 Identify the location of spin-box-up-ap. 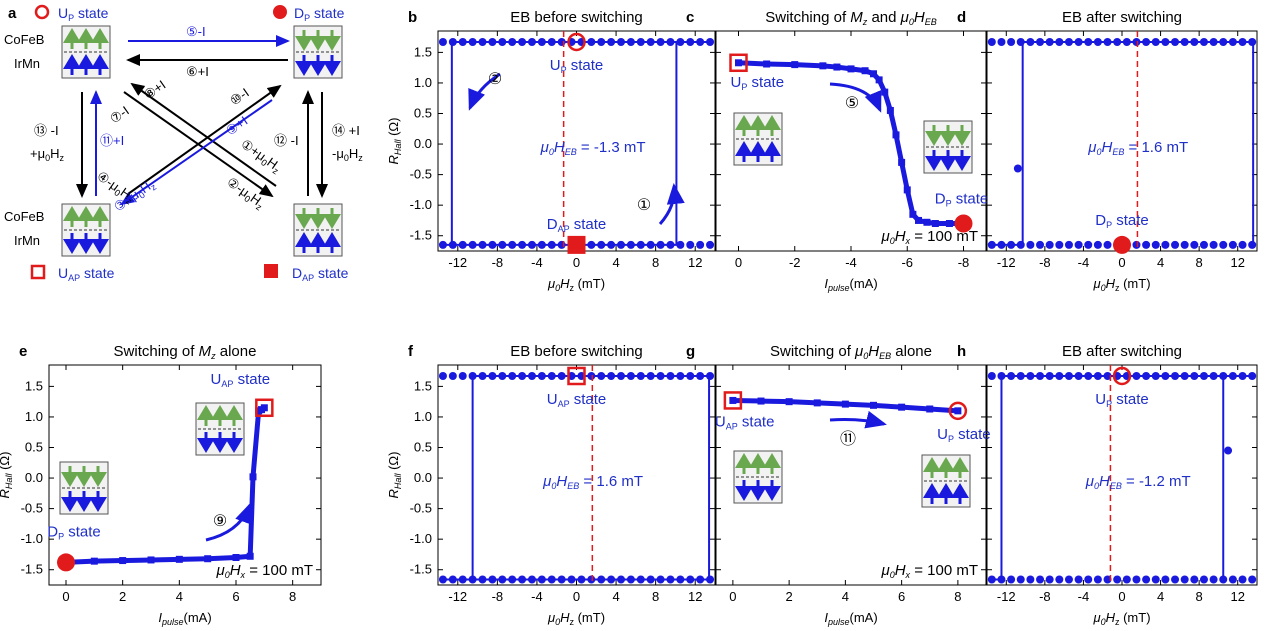
(86, 230).